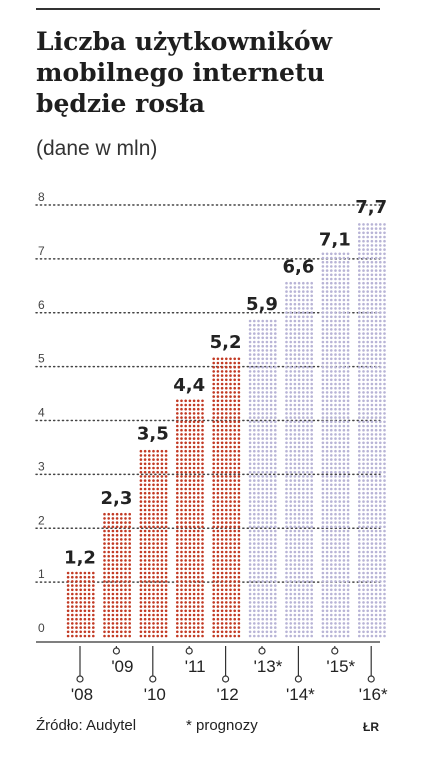 This screenshot has height=760, width=440. I want to click on source-label: Źródło: Audytel, so click(86, 725).